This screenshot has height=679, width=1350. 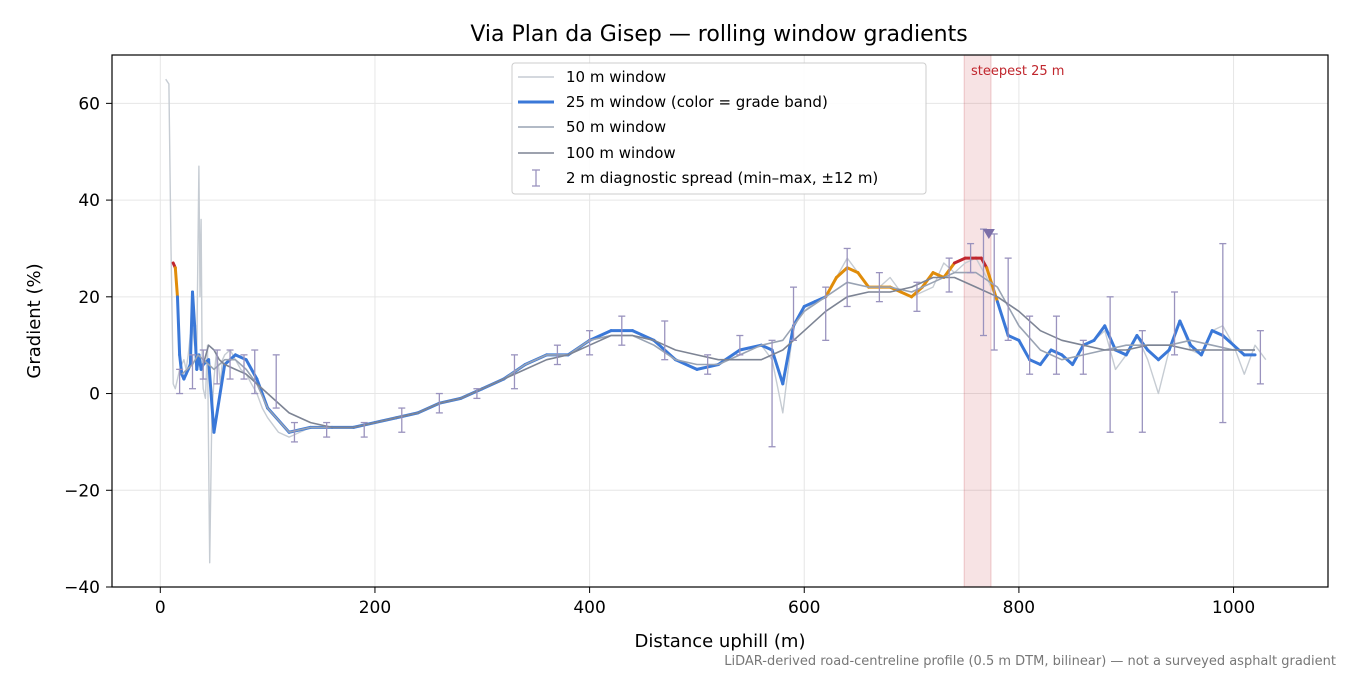 What do you see at coordinates (621, 153) in the screenshot?
I see `legend-label-100m: 100 m window` at bounding box center [621, 153].